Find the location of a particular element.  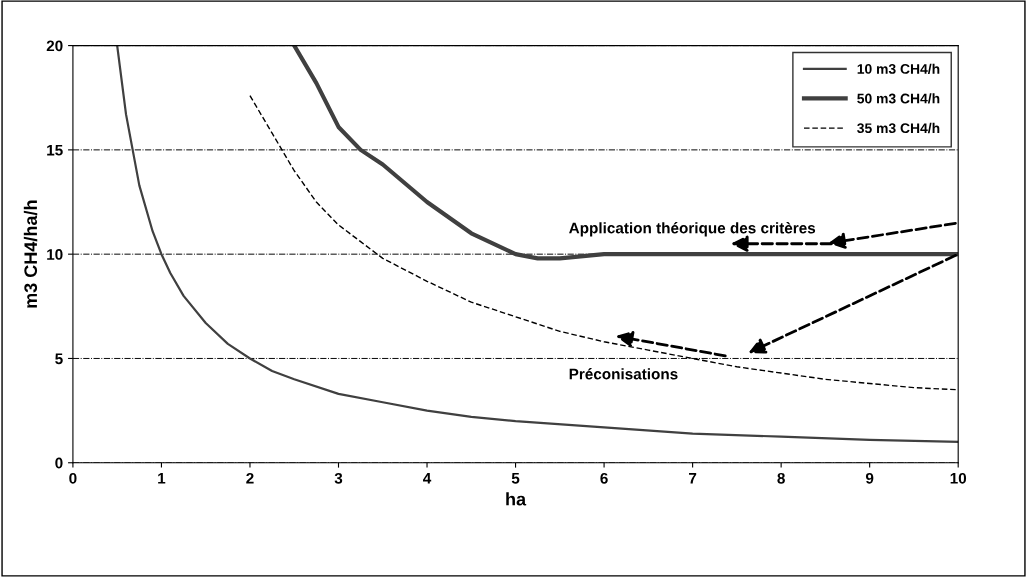

y-tick-label: 15 is located at coordinates (55, 150).